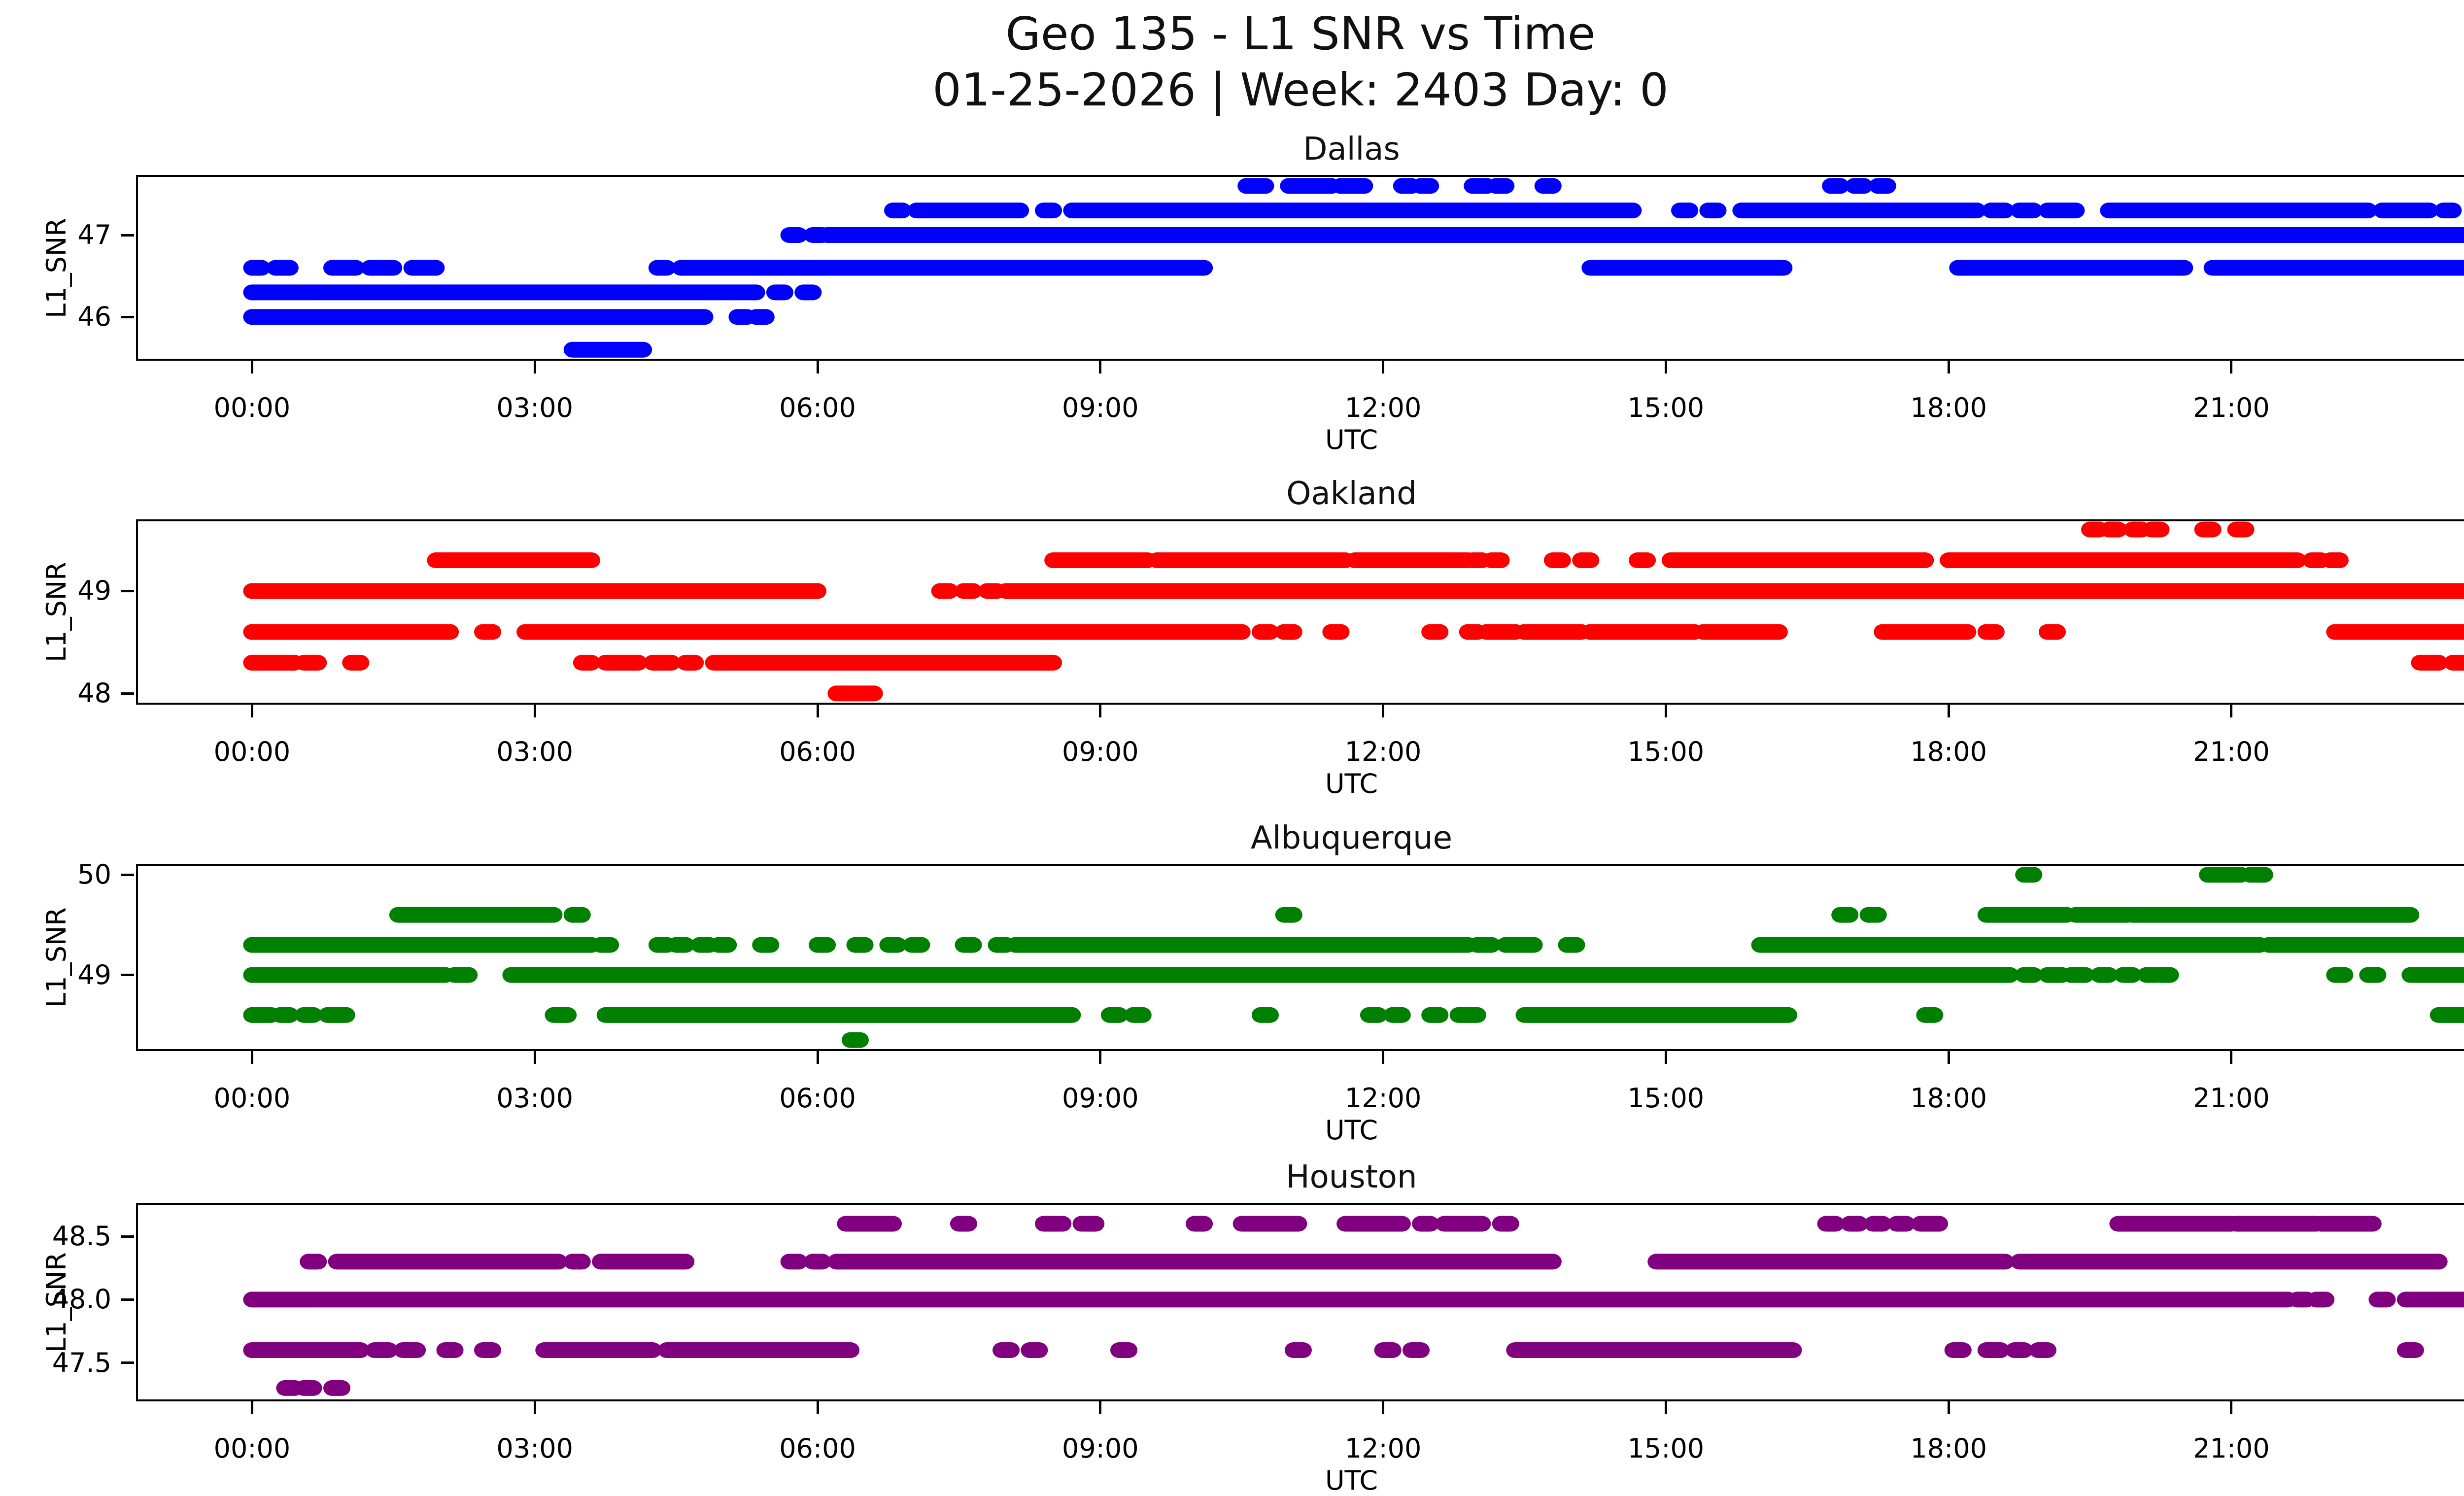 The image size is (2464, 1496). I want to click on subplot-title-dallas: Dallas, so click(1301, 149).